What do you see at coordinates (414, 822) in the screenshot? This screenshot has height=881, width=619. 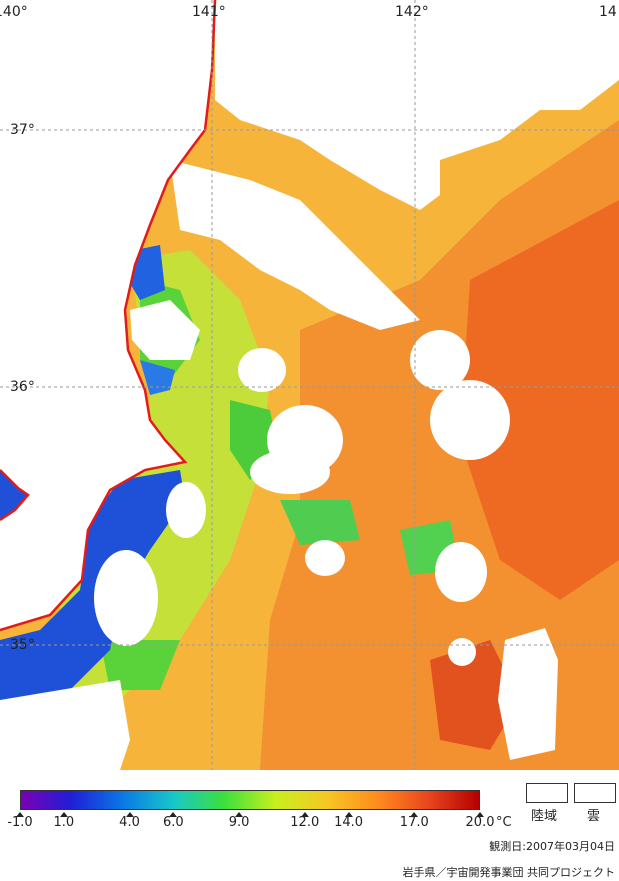 I see `colorbar-tick-label: 17.0` at bounding box center [414, 822].